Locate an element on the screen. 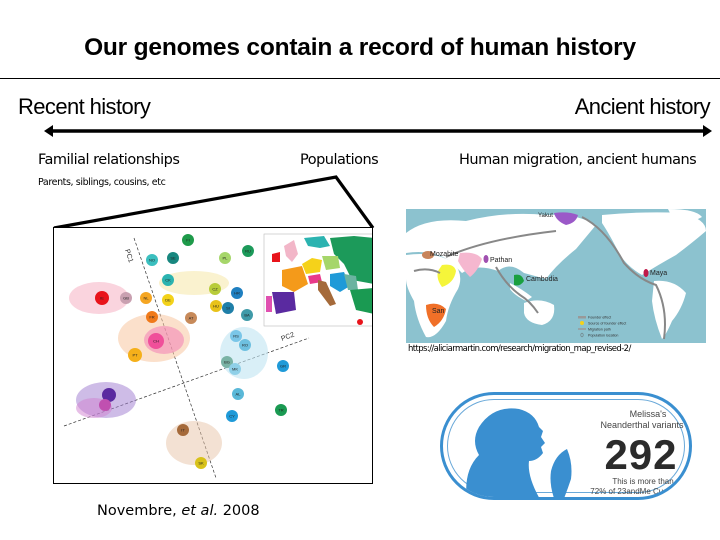  svg-text: PT is located at coordinates (135, 355).